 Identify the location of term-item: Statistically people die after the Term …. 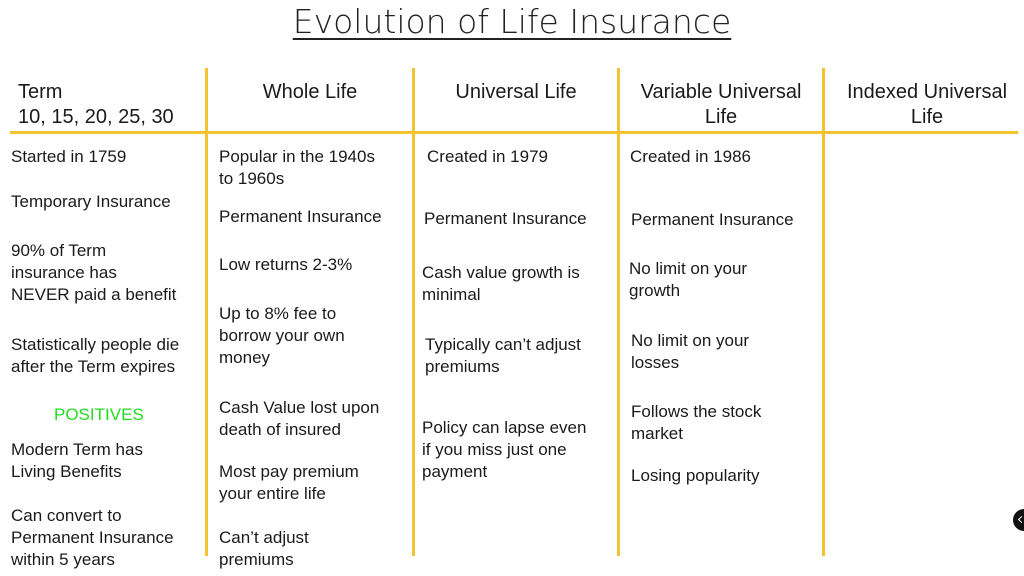
(95, 355).